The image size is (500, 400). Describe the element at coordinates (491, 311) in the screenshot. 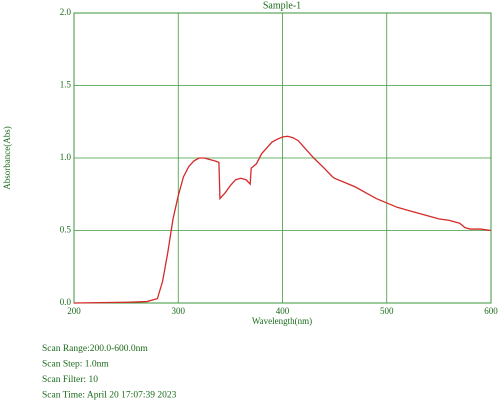

I see `x-tick-label: 600` at that location.